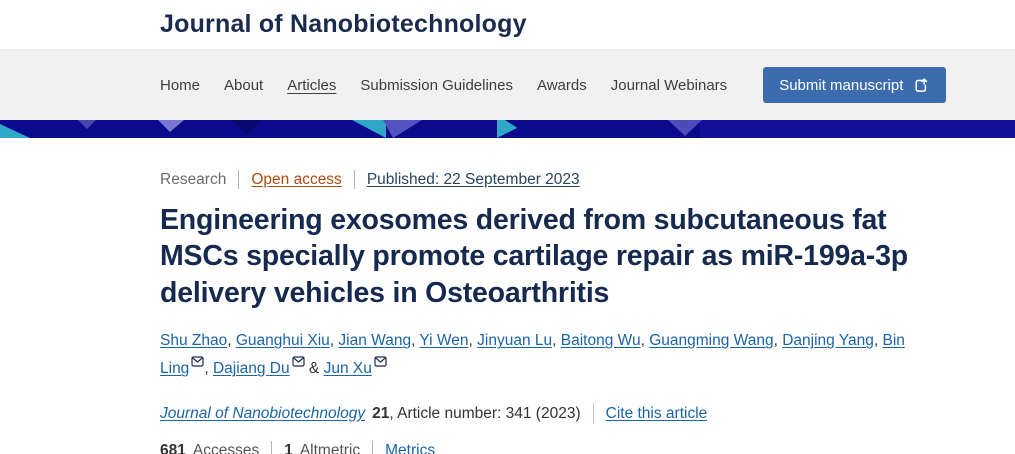 This screenshot has height=454, width=1015. I want to click on author-link: Dajiang Du, so click(251, 369).